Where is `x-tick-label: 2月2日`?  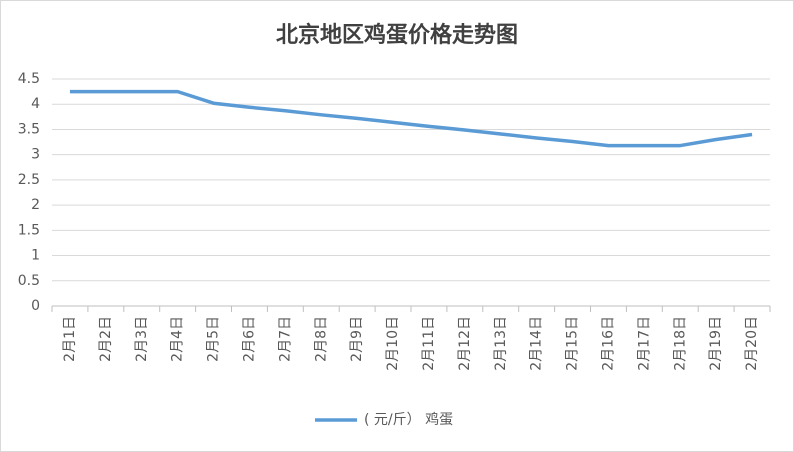
x-tick-label: 2月2日 is located at coordinates (106, 339).